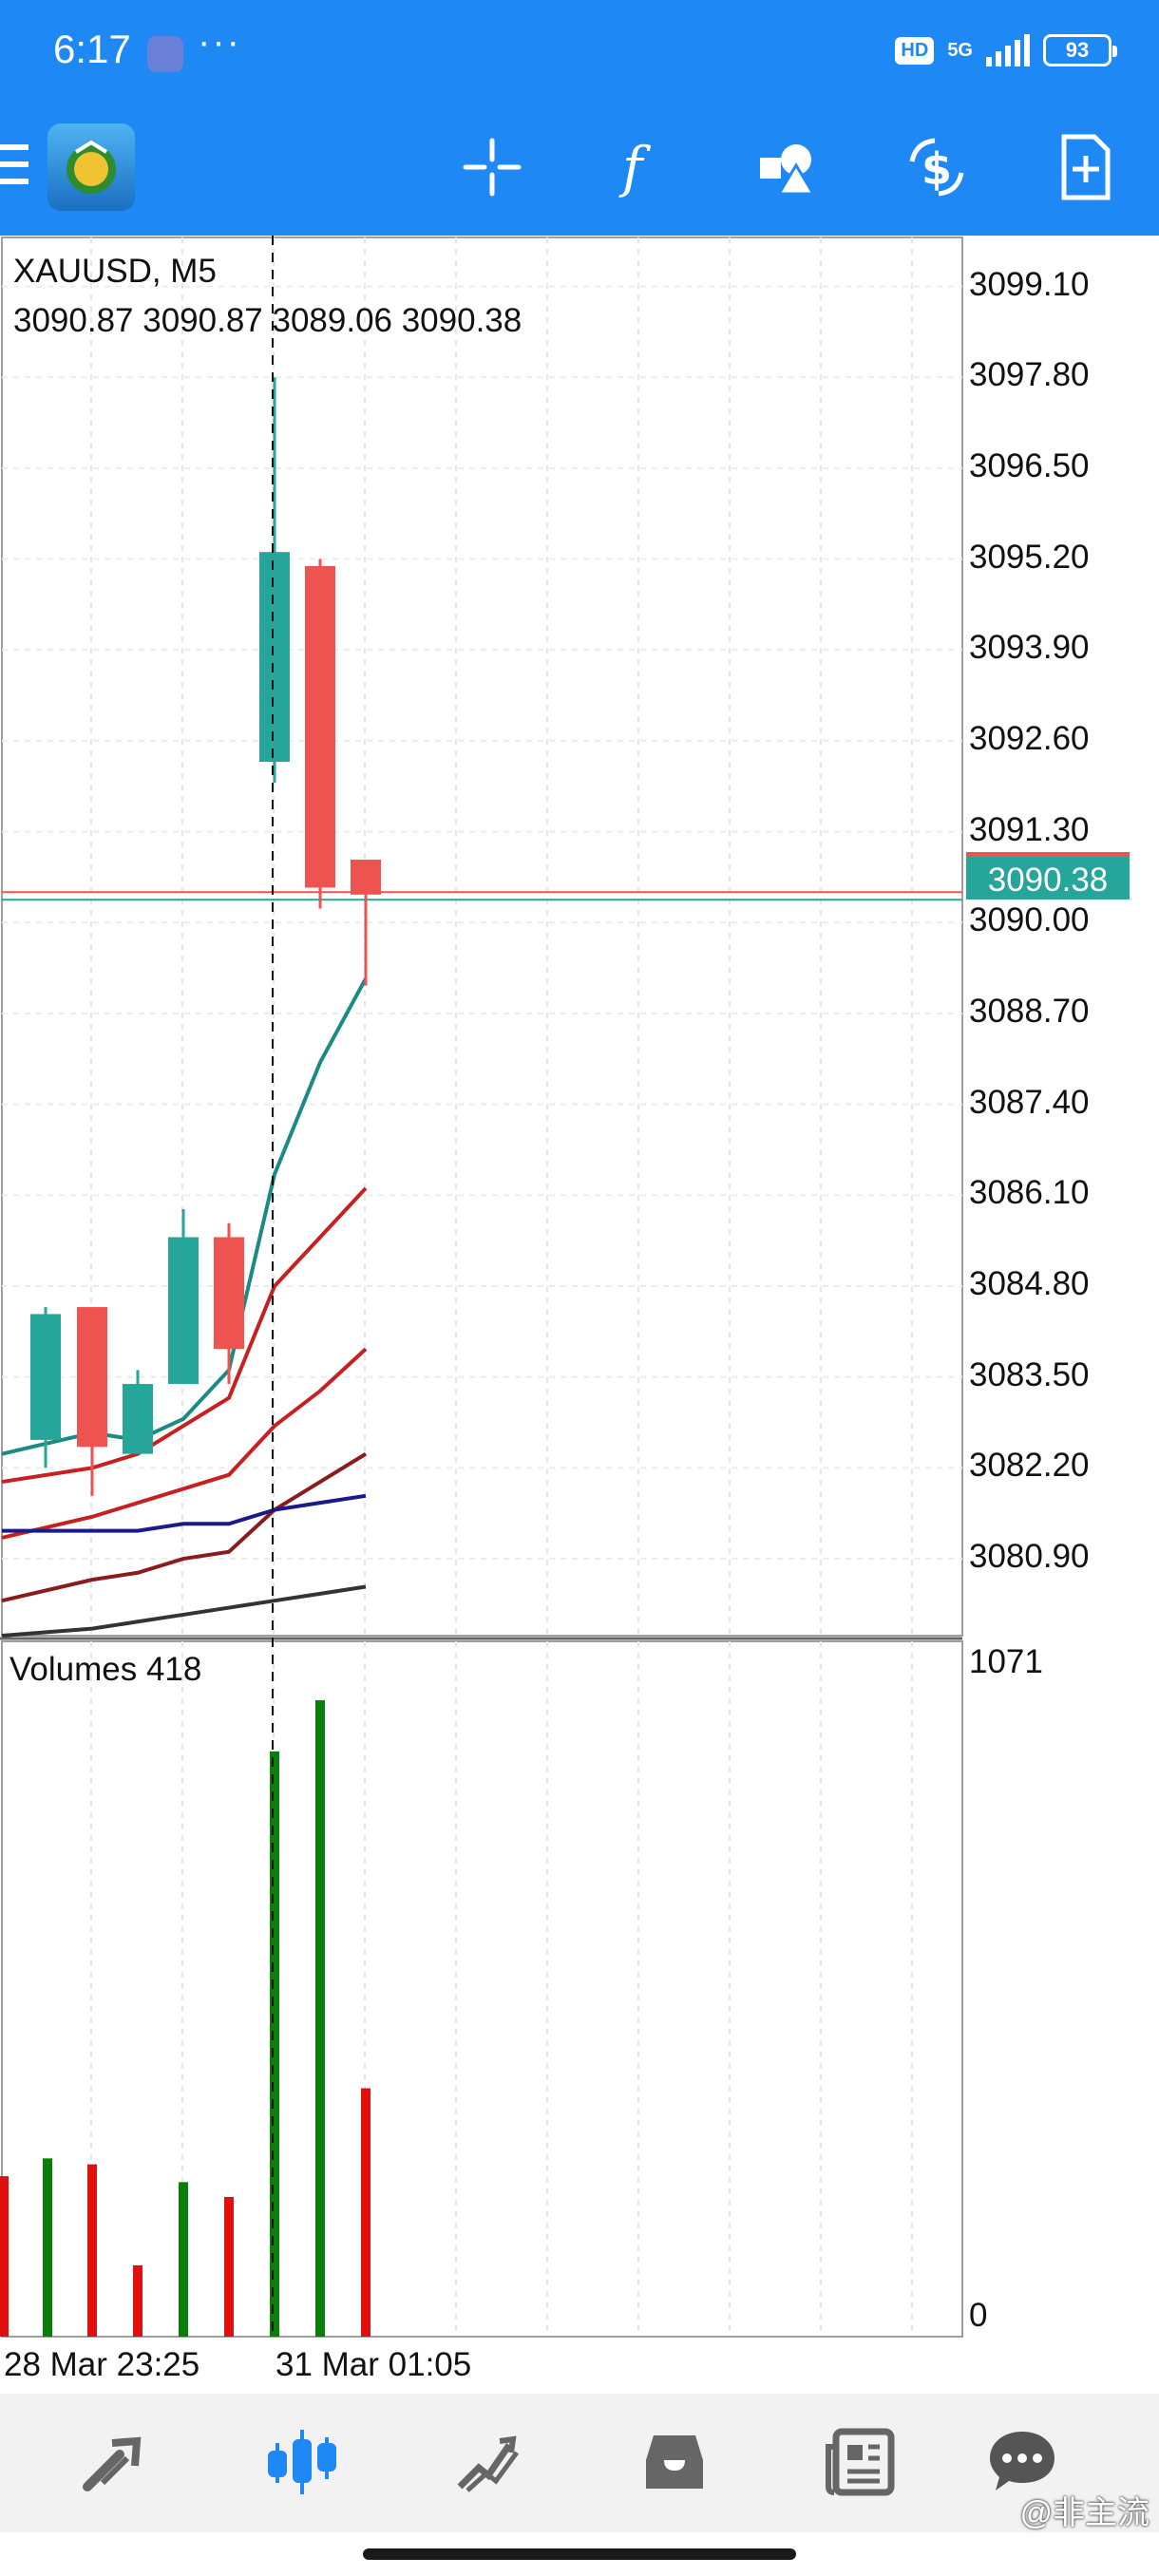  Describe the element at coordinates (1048, 876) in the screenshot. I see `current-price-tag: 3090.38` at that location.